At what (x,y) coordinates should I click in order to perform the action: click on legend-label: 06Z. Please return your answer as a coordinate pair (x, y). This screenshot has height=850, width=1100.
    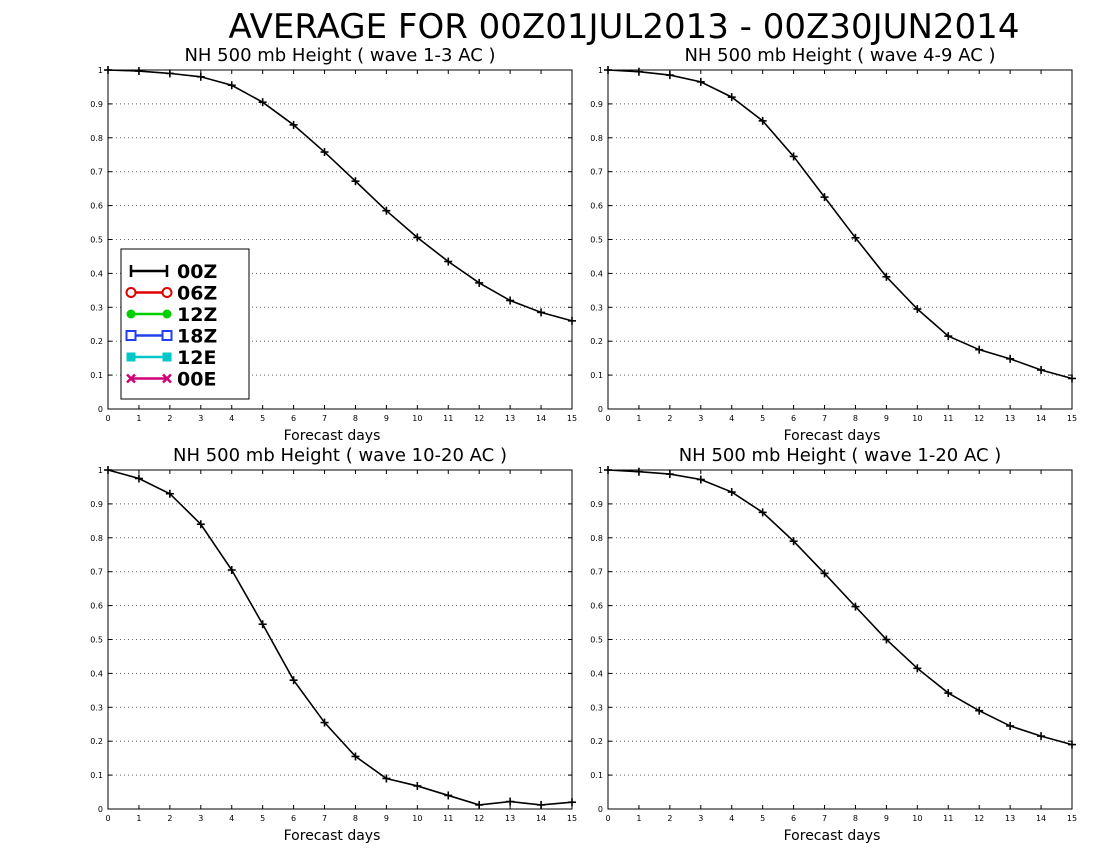
    Looking at the image, I should click on (197, 294).